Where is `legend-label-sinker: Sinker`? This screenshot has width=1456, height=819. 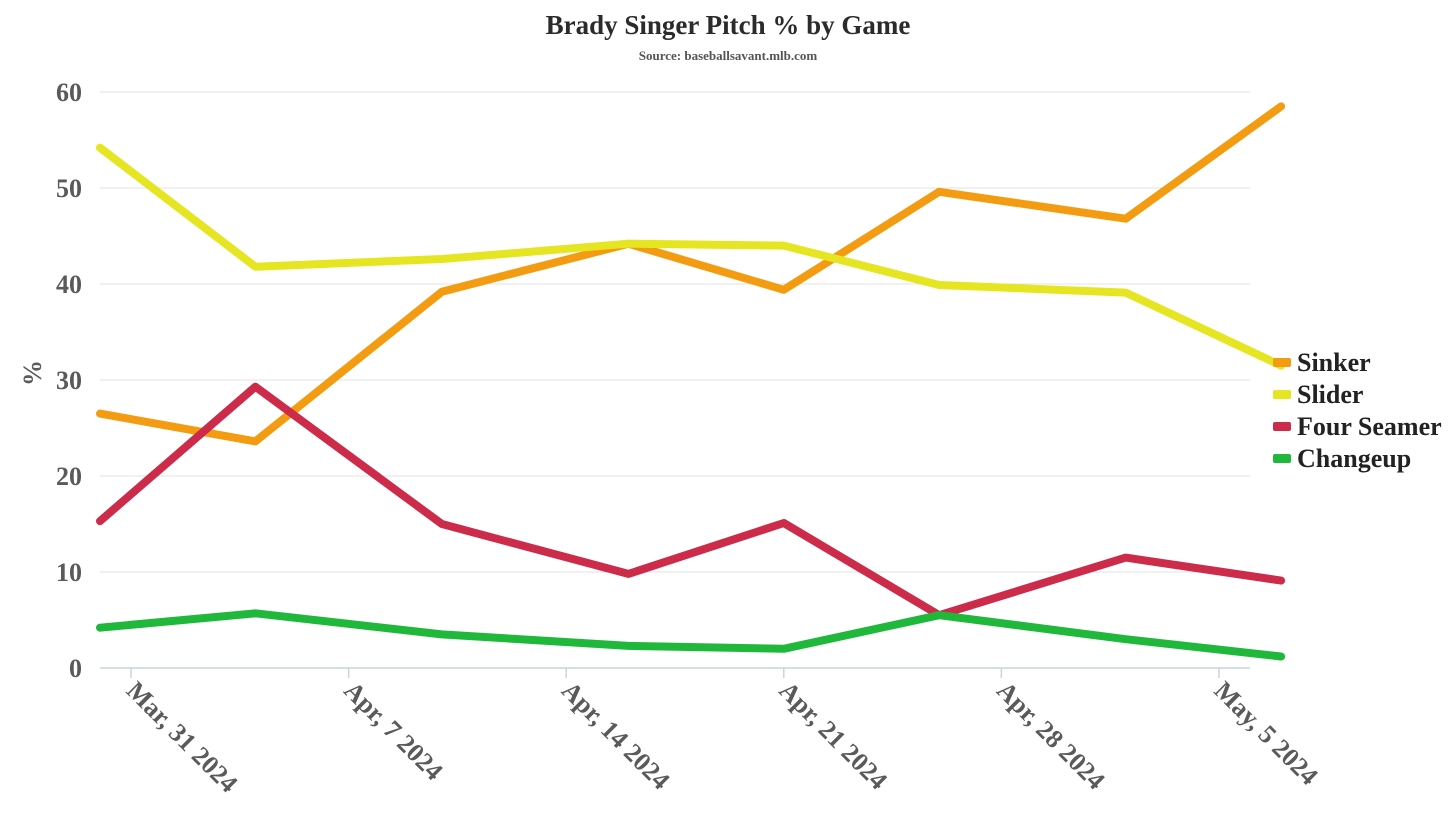 legend-label-sinker: Sinker is located at coordinates (1334, 362).